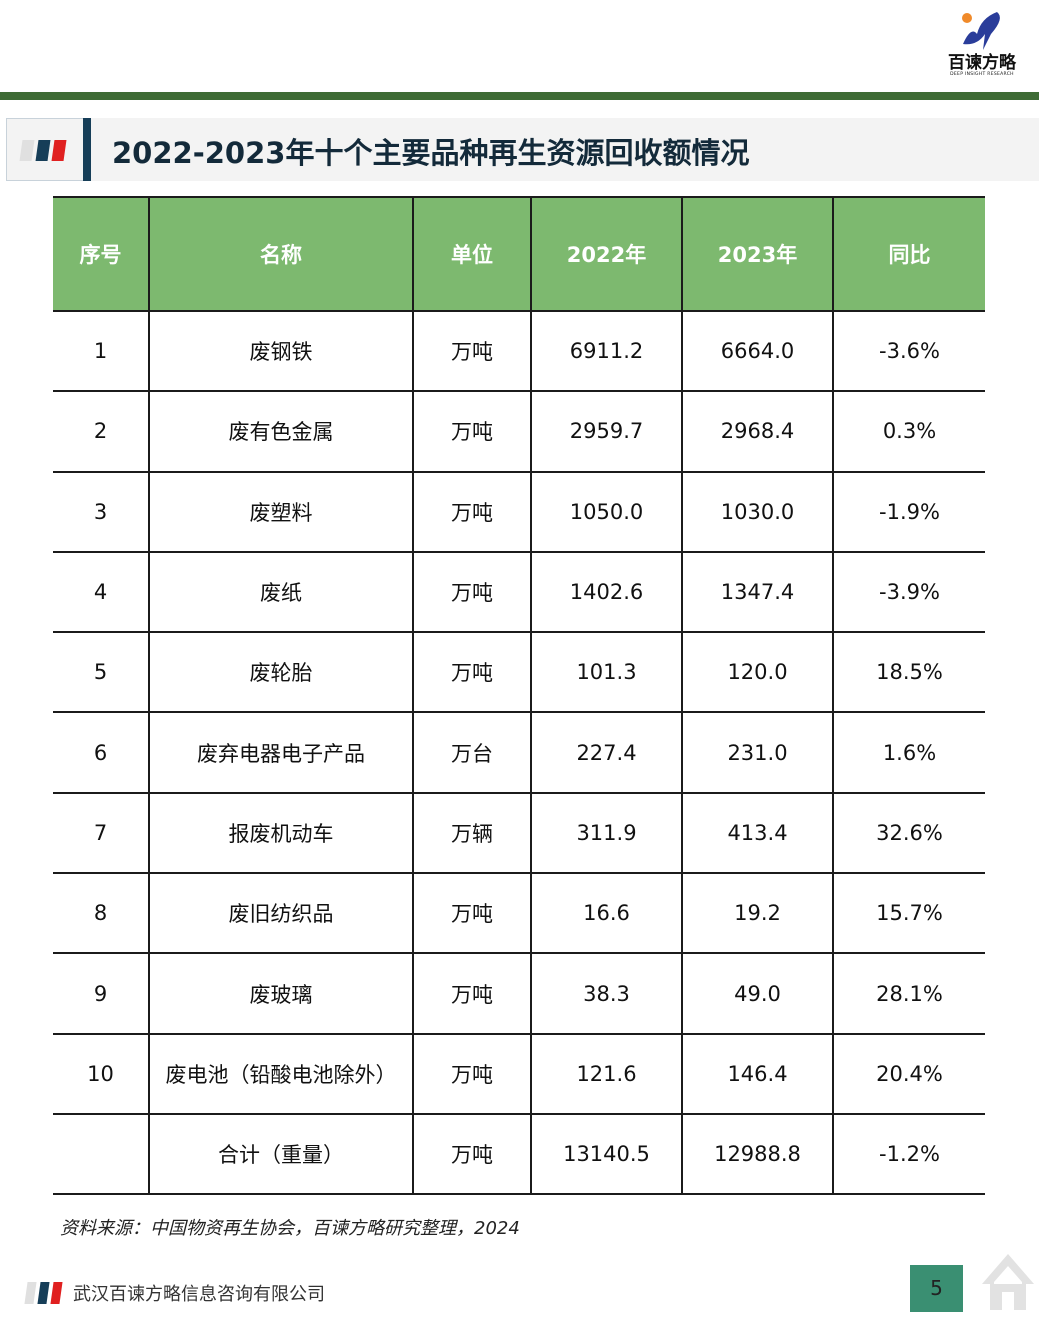 Image resolution: width=1039 pixels, height=1323 pixels. What do you see at coordinates (606, 592) in the screenshot?
I see `row-2022: 1402.6` at bounding box center [606, 592].